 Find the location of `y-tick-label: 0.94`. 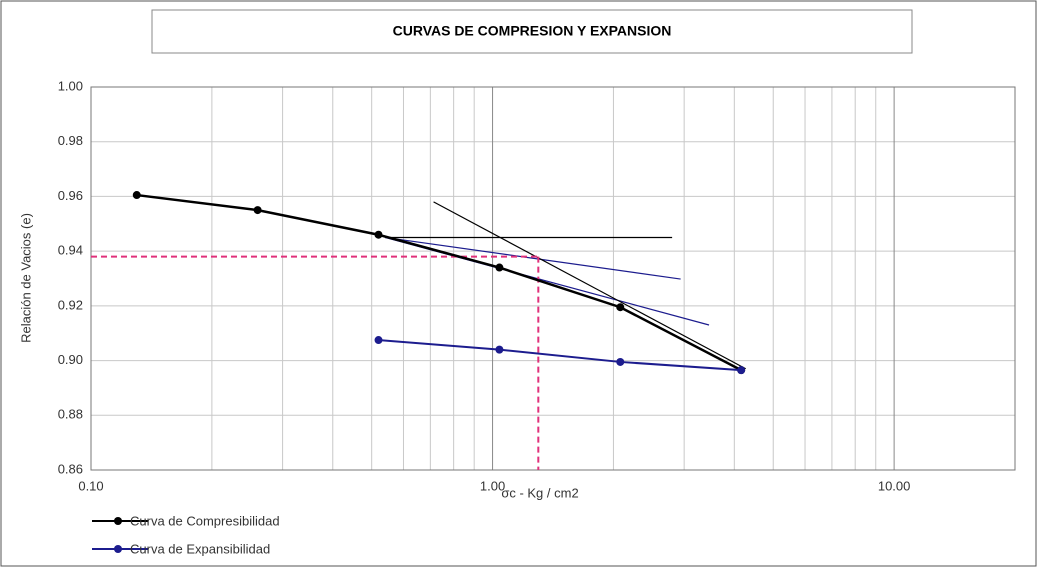

y-tick-label: 0.94 is located at coordinates (70, 250).